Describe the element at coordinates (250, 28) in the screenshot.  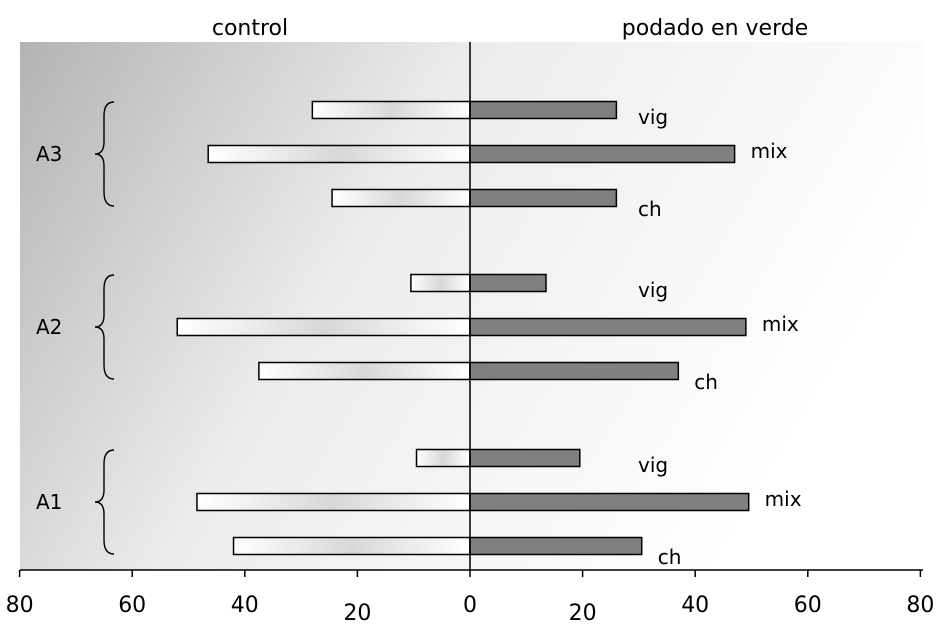
I see `left-header: control` at that location.